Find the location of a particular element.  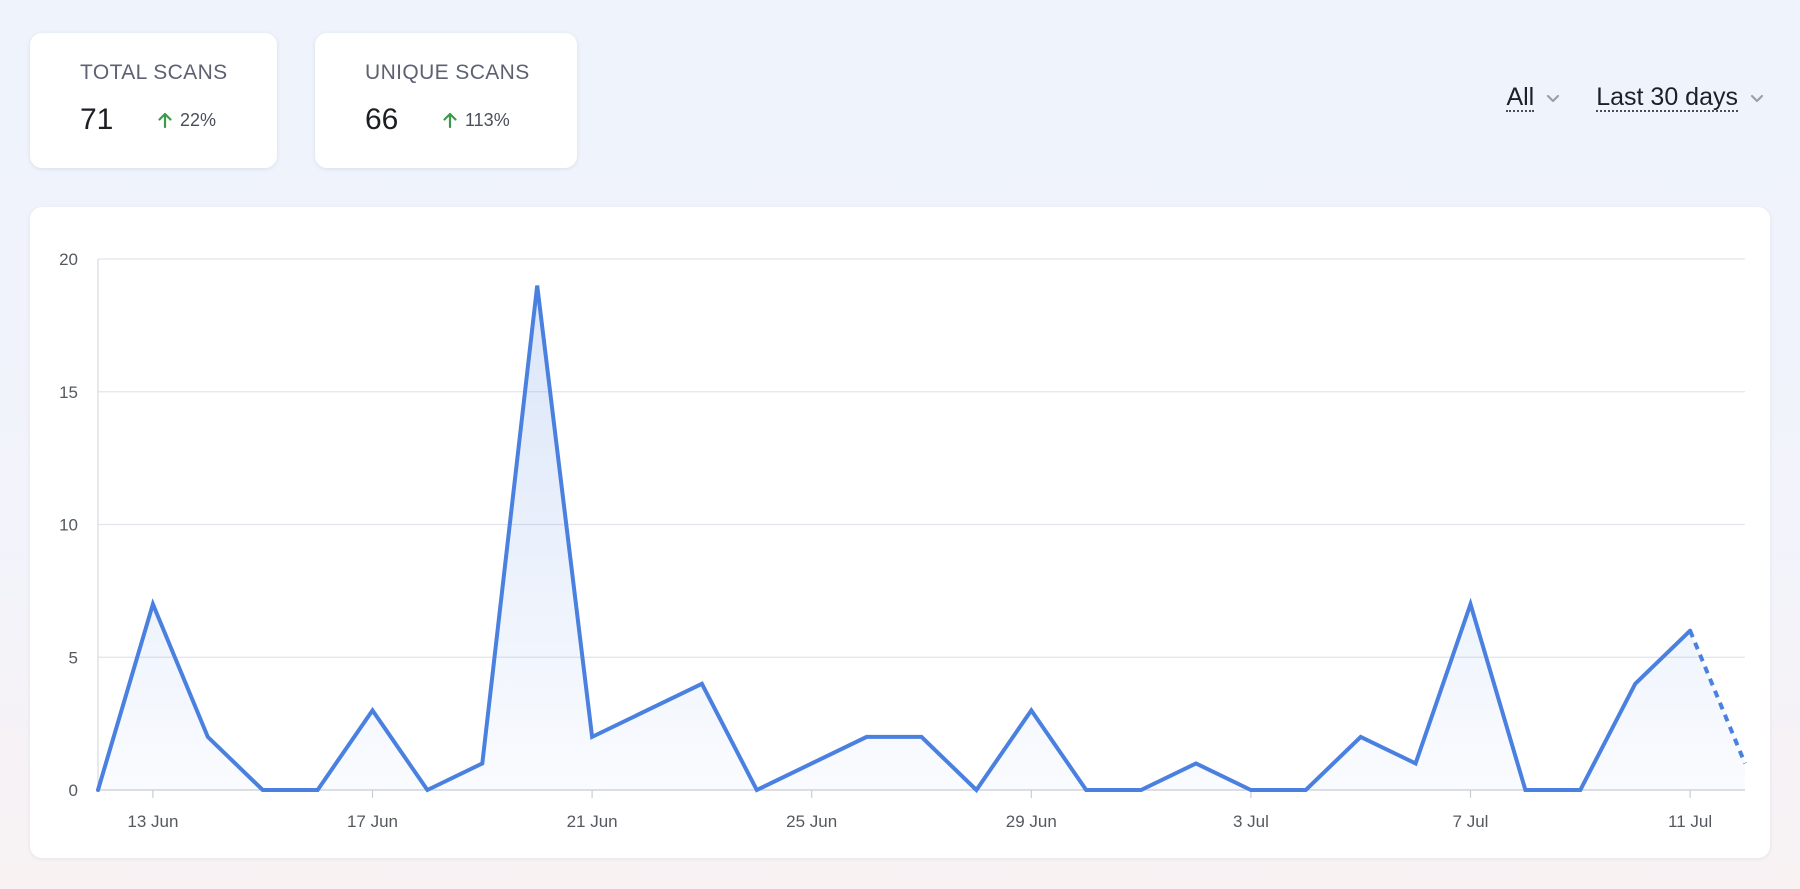

x-tick-label: 3 Jul is located at coordinates (1251, 821).